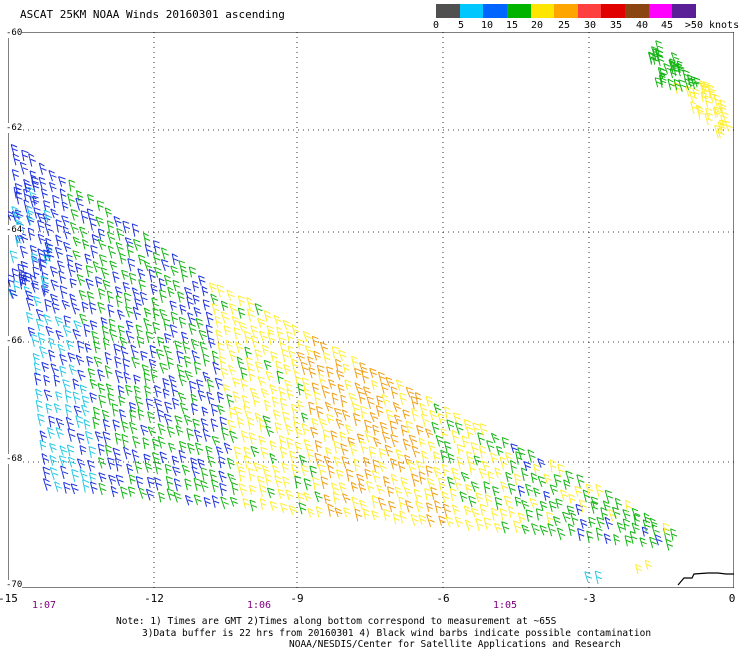 Image resolution: width=740 pixels, height=650 pixels. What do you see at coordinates (589, 598) in the screenshot?
I see `lon-label: -3` at bounding box center [589, 598].